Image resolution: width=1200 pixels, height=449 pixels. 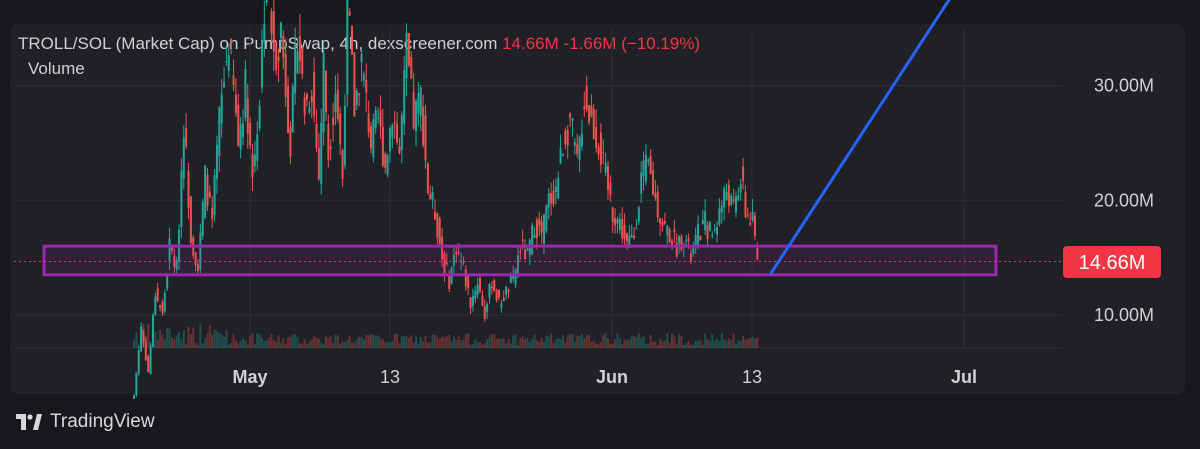 What do you see at coordinates (590, 43) in the screenshot?
I see `change-value: -1.66M` at bounding box center [590, 43].